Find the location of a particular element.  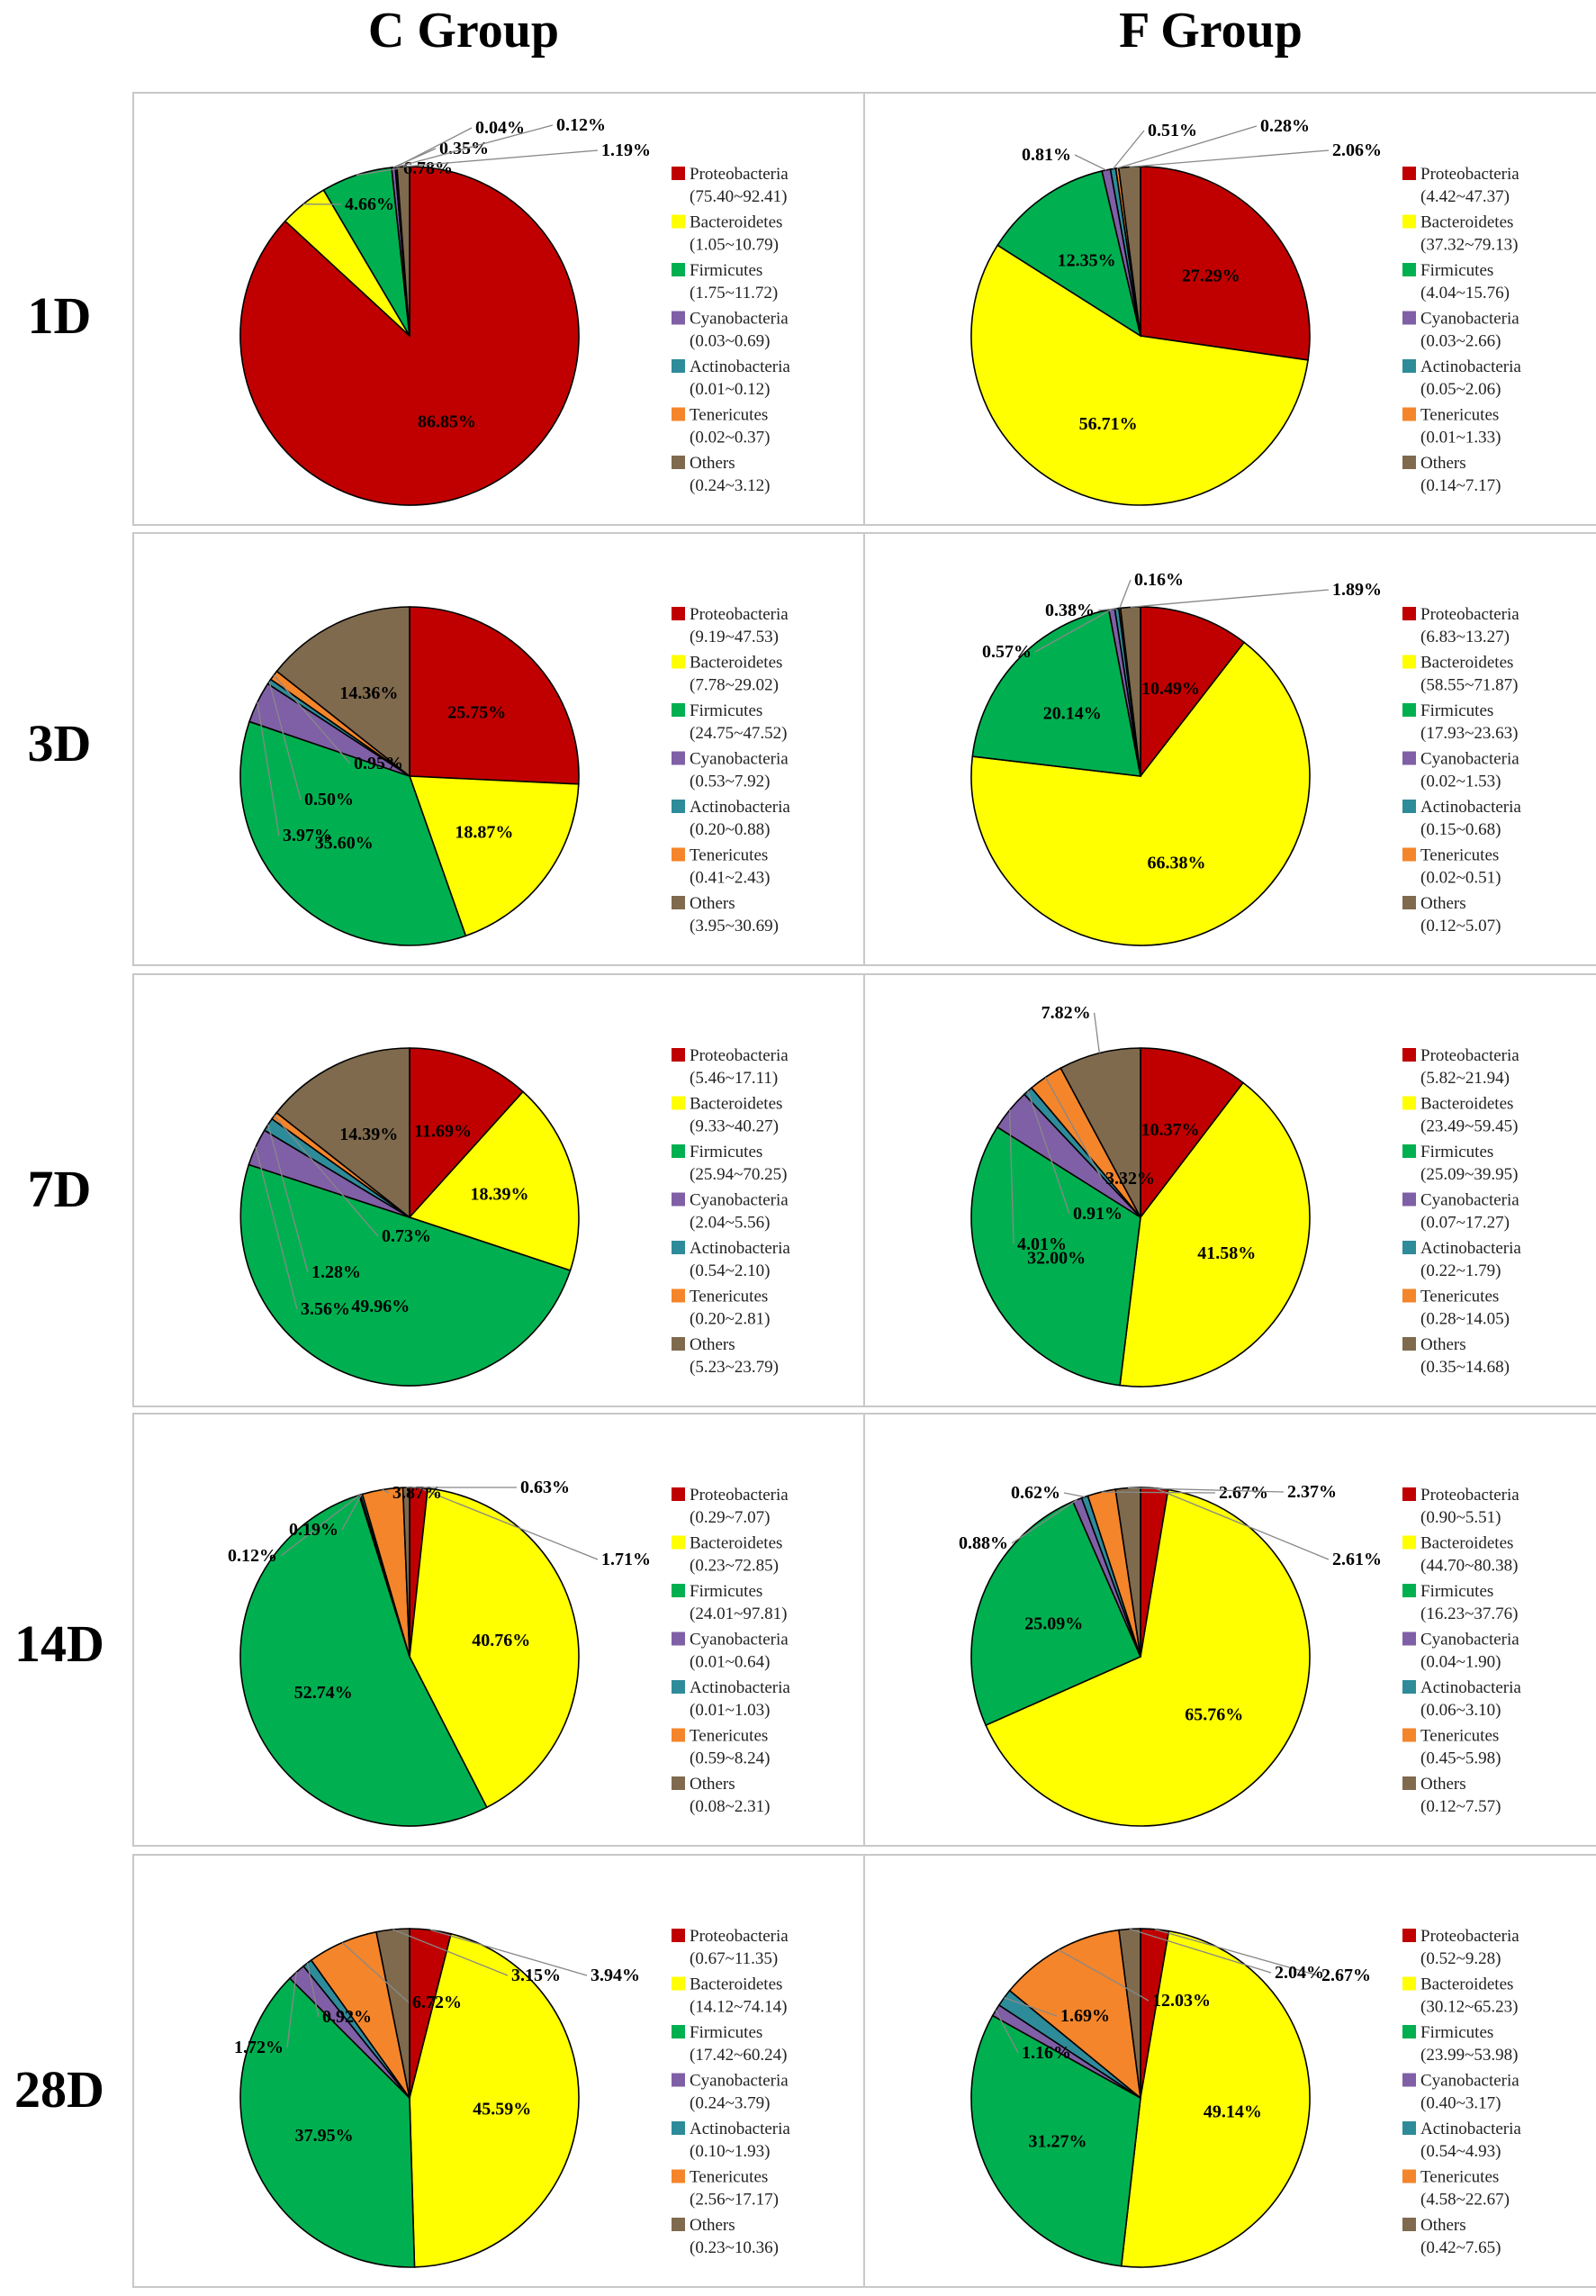

legend-range-proteobacteria: (5.82~21.94) is located at coordinates (1465, 1078).